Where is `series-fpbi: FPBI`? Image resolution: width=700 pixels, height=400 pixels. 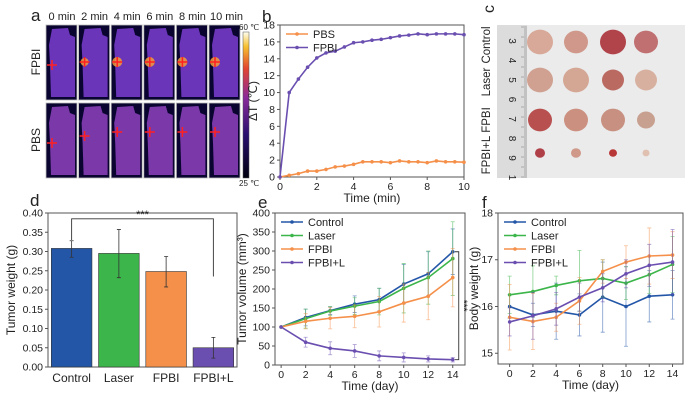
series-fpbi: FPBI is located at coordinates (367, 287).